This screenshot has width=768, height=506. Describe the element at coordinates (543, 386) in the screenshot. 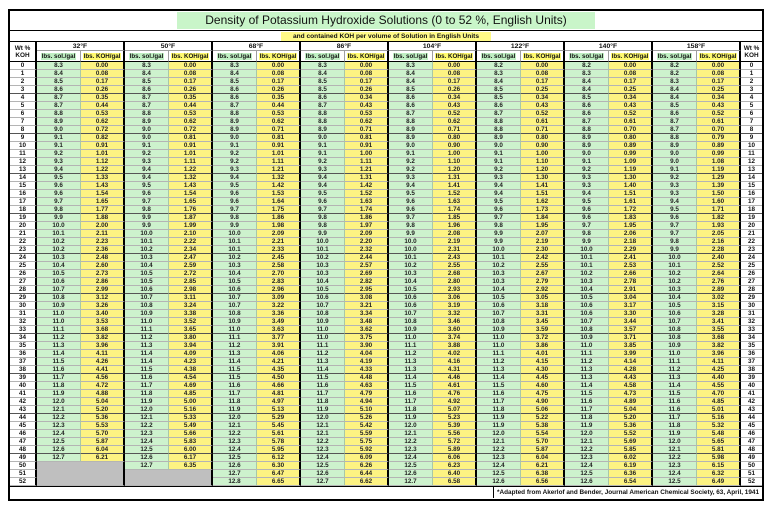

I see `lbs-koh-cell: 4.60` at that location.